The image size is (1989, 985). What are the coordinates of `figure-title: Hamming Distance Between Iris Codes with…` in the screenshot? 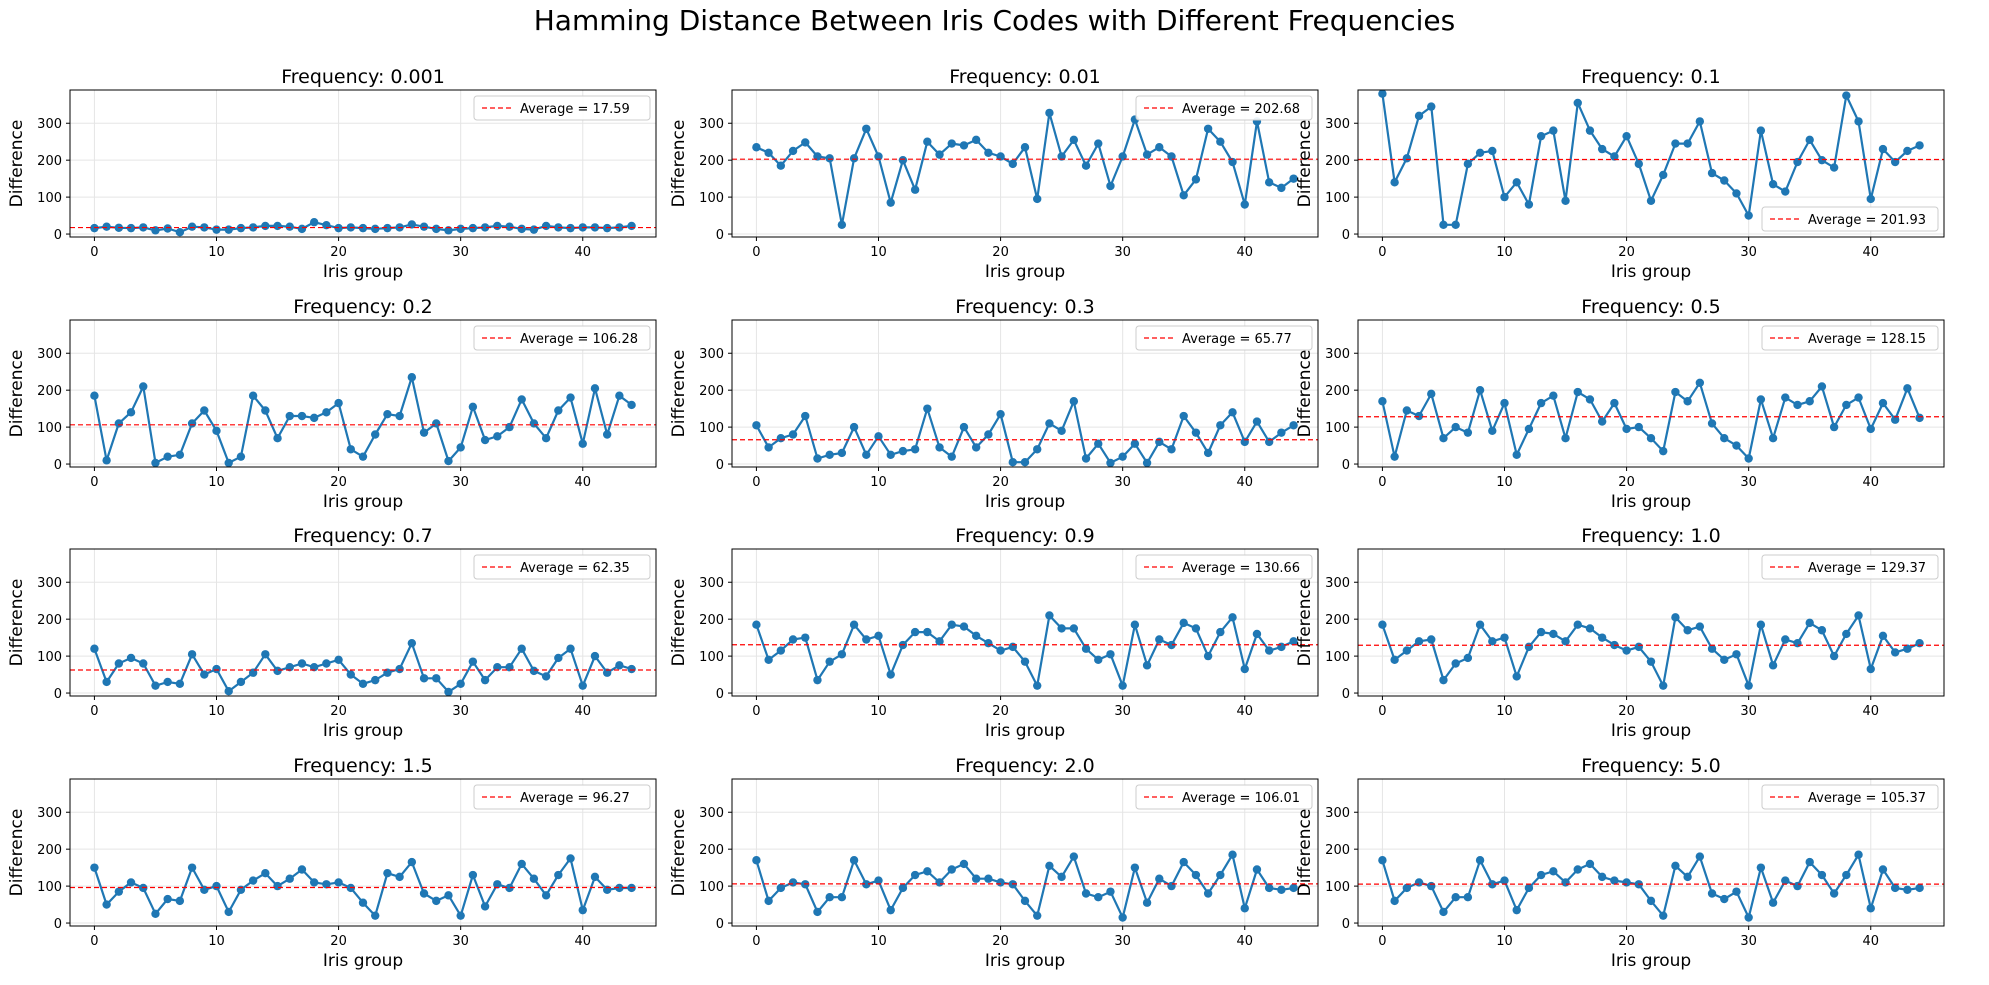 It's located at (994, 20).